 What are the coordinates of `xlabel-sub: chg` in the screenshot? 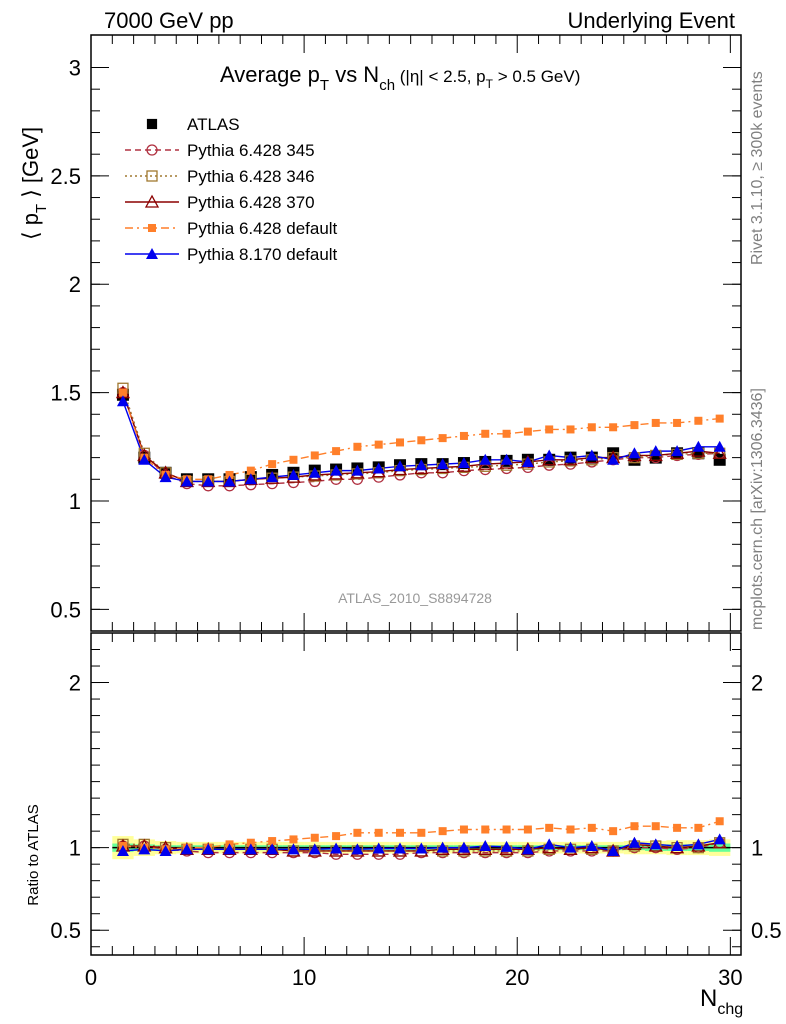 It's located at (730, 1009).